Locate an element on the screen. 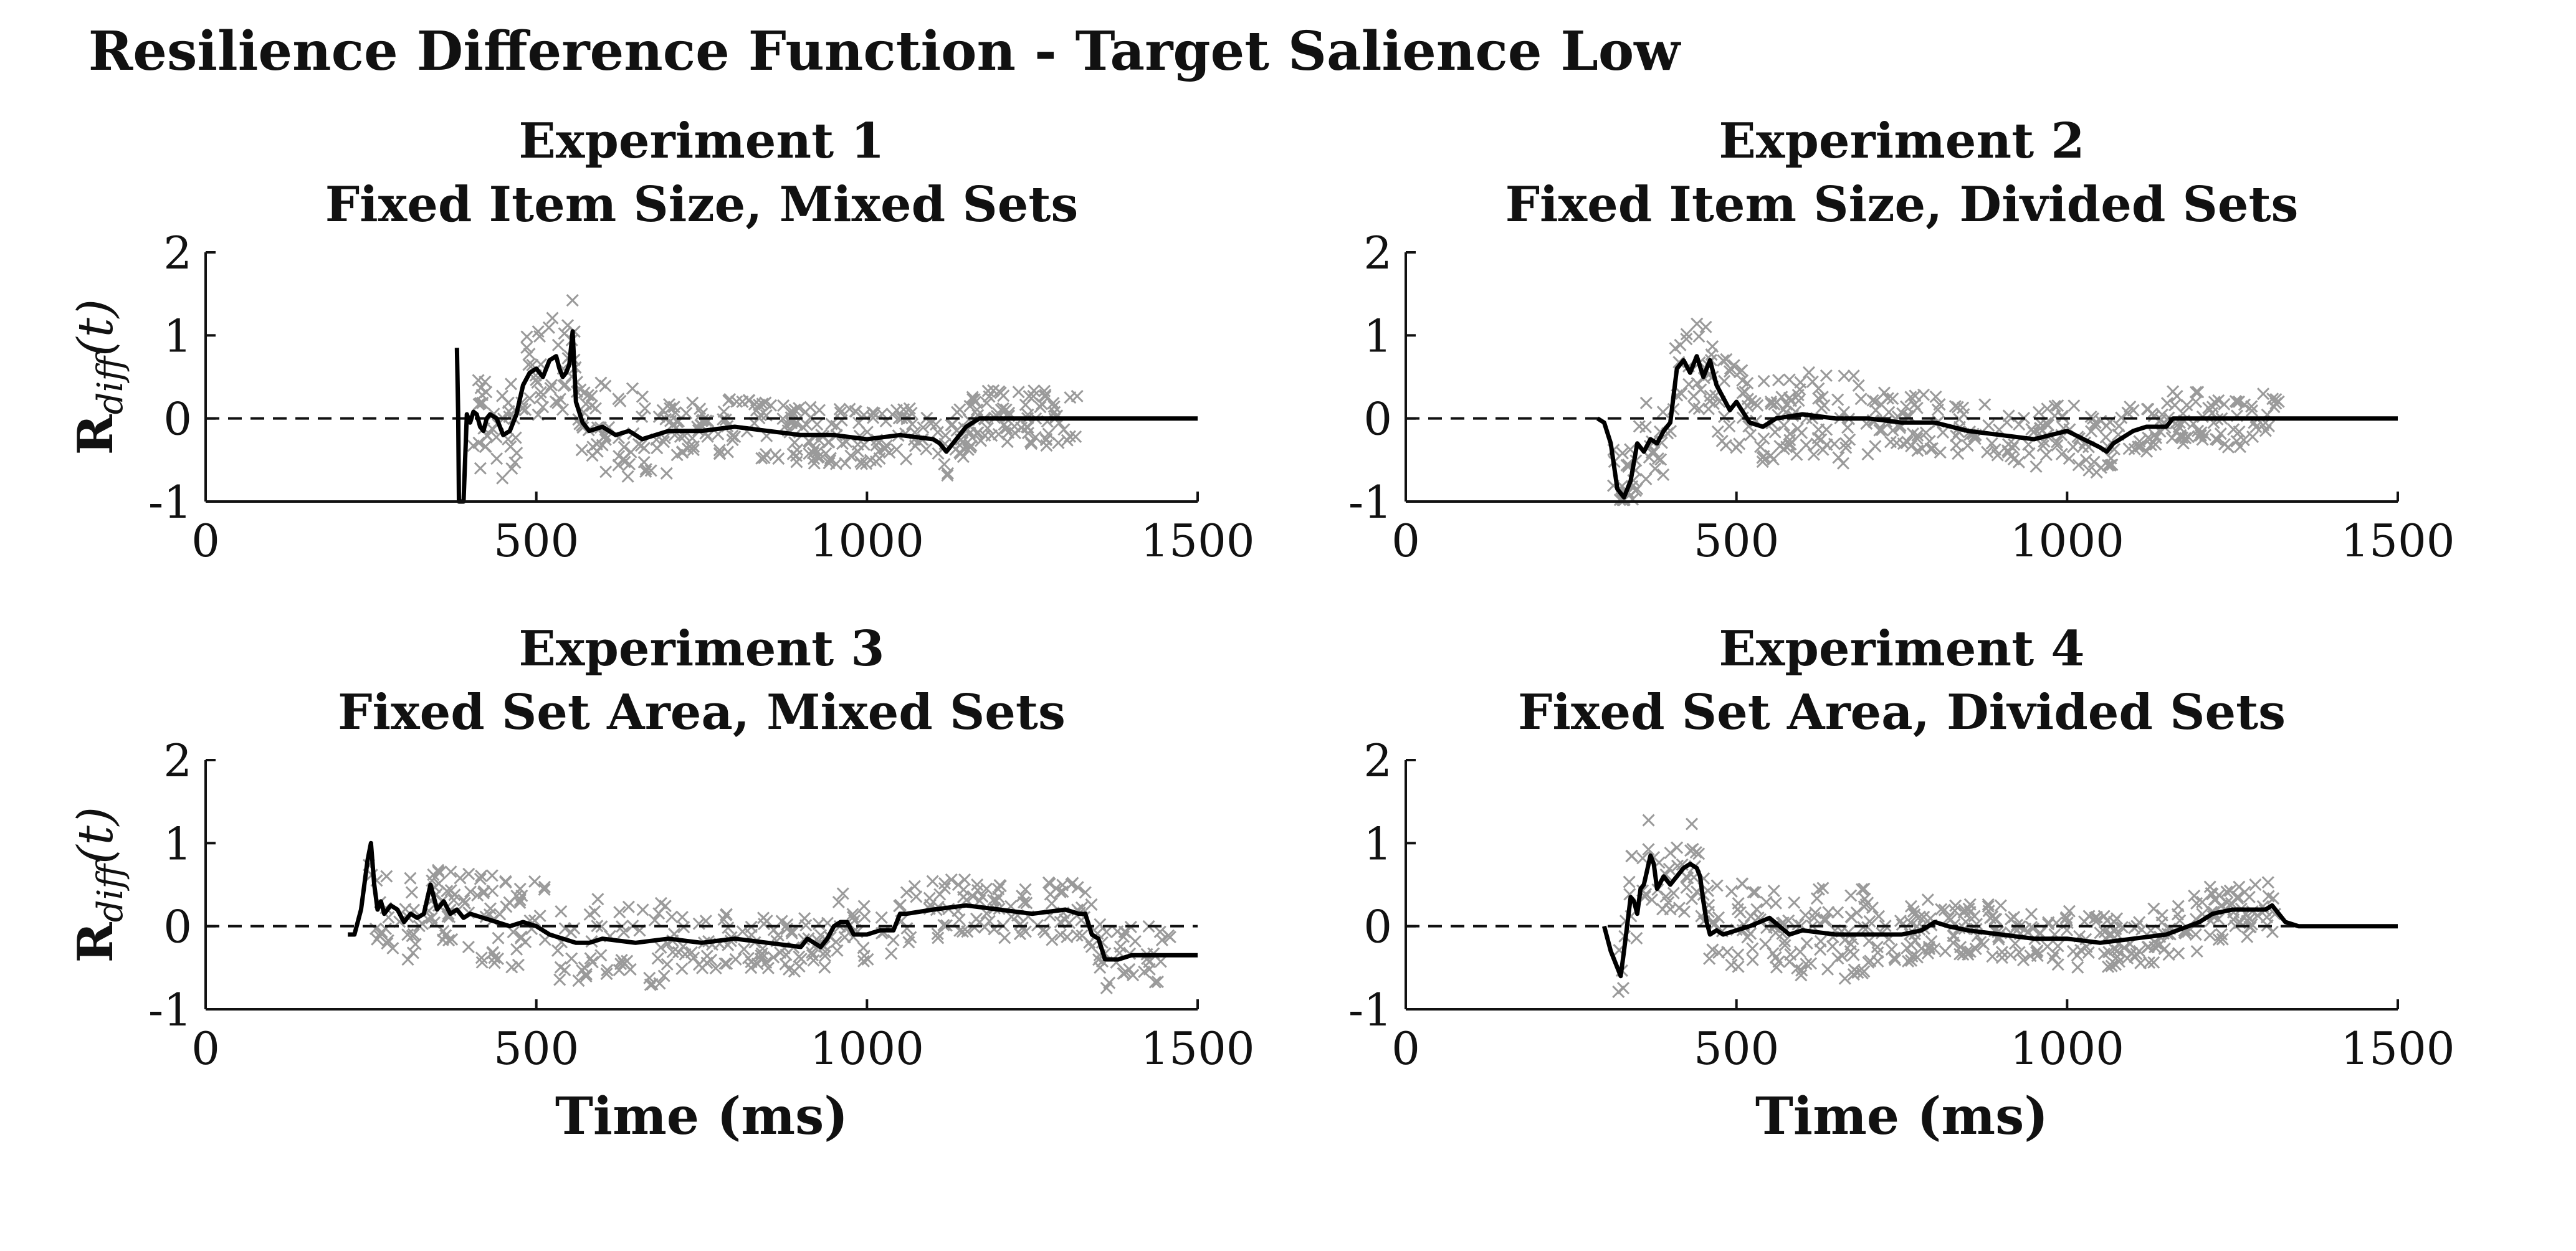  x-tick-label: 1000 is located at coordinates (2067, 1048).